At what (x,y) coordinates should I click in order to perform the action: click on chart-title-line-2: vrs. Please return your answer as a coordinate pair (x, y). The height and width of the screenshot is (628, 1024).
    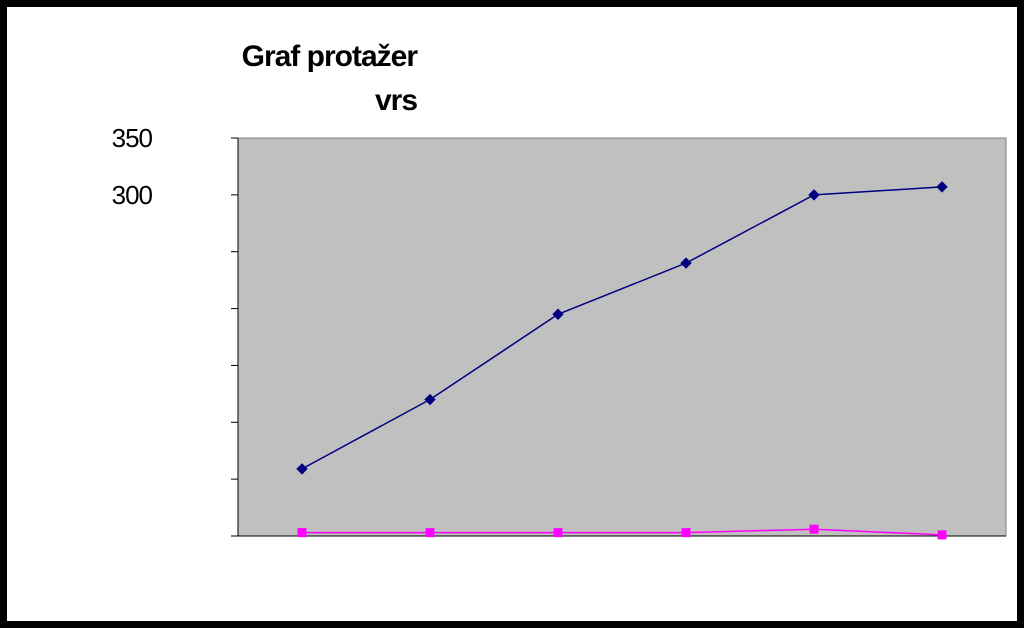
    Looking at the image, I should click on (396, 100).